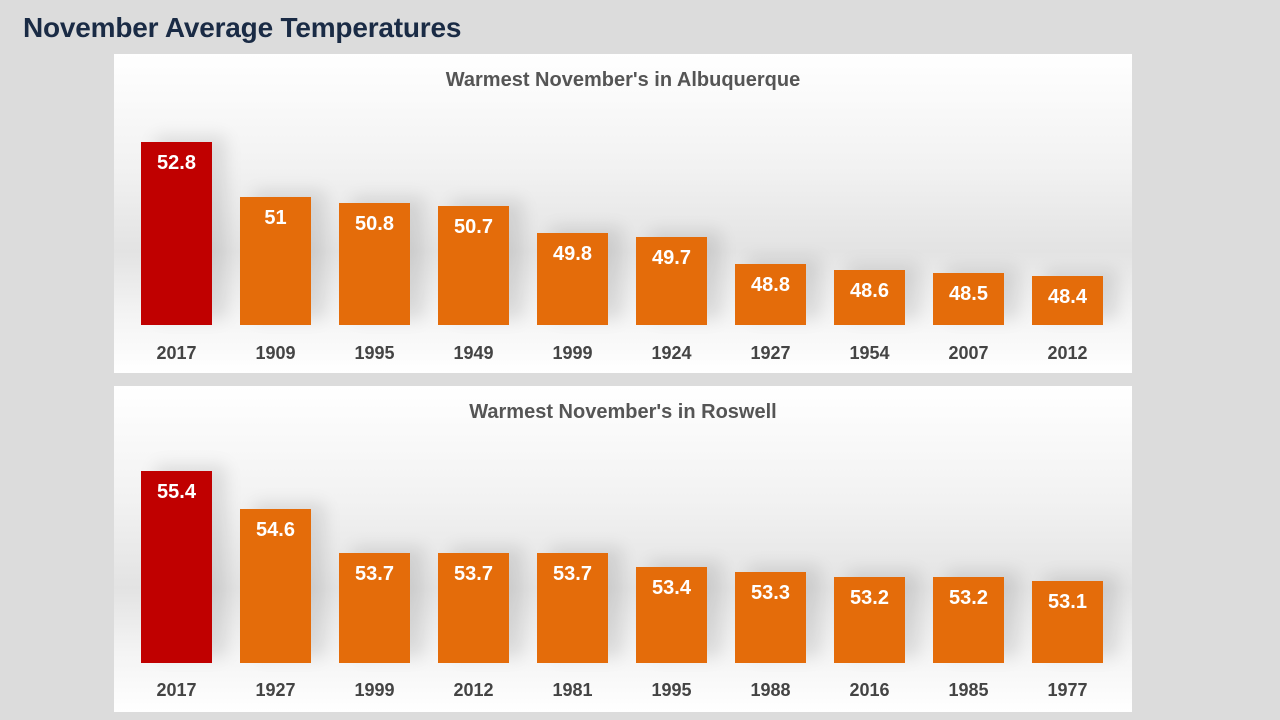 The image size is (1280, 720). What do you see at coordinates (770, 593) in the screenshot?
I see `bar-value-label: 53.3` at bounding box center [770, 593].